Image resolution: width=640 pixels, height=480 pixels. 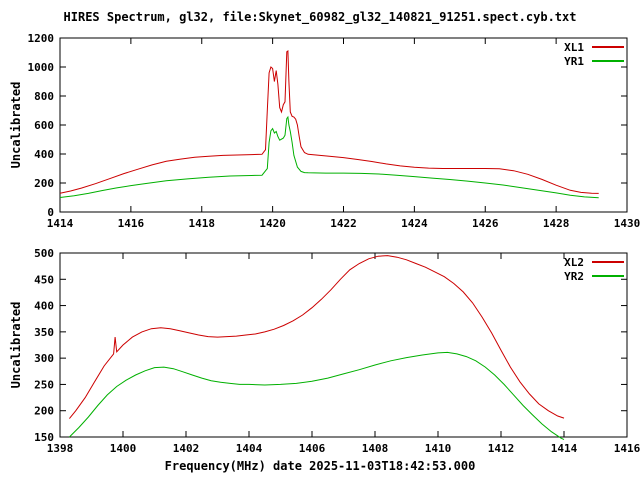 What do you see at coordinates (317, 396) in the screenshot?
I see `curve-YR2` at bounding box center [317, 396].